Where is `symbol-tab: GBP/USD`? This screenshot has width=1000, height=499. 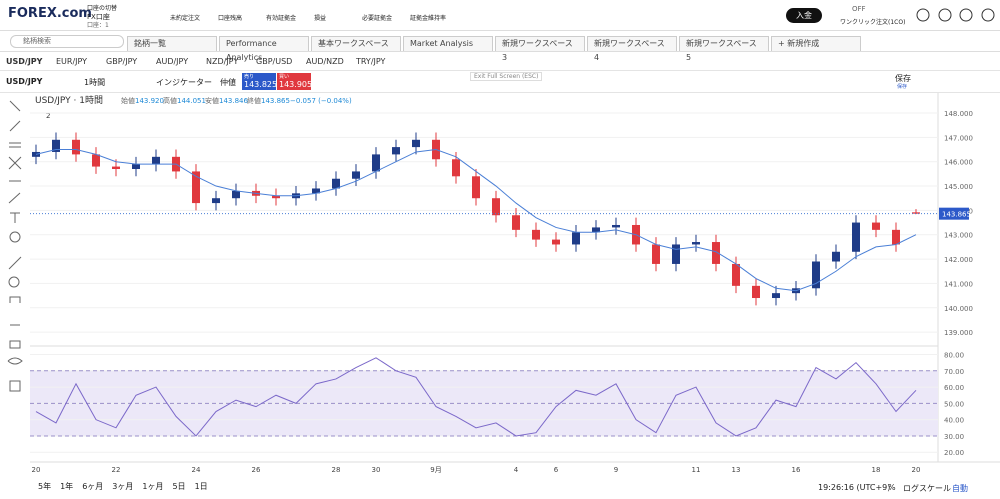 symbol-tab: GBP/USD is located at coordinates (274, 61).